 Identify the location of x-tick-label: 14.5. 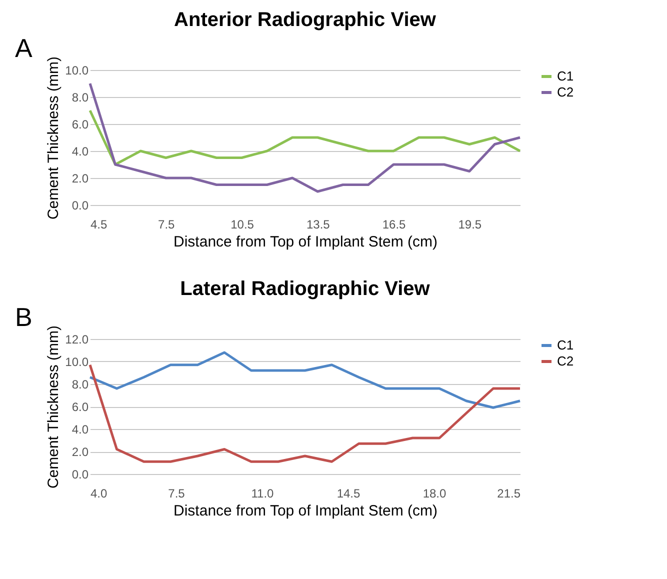
(348, 493).